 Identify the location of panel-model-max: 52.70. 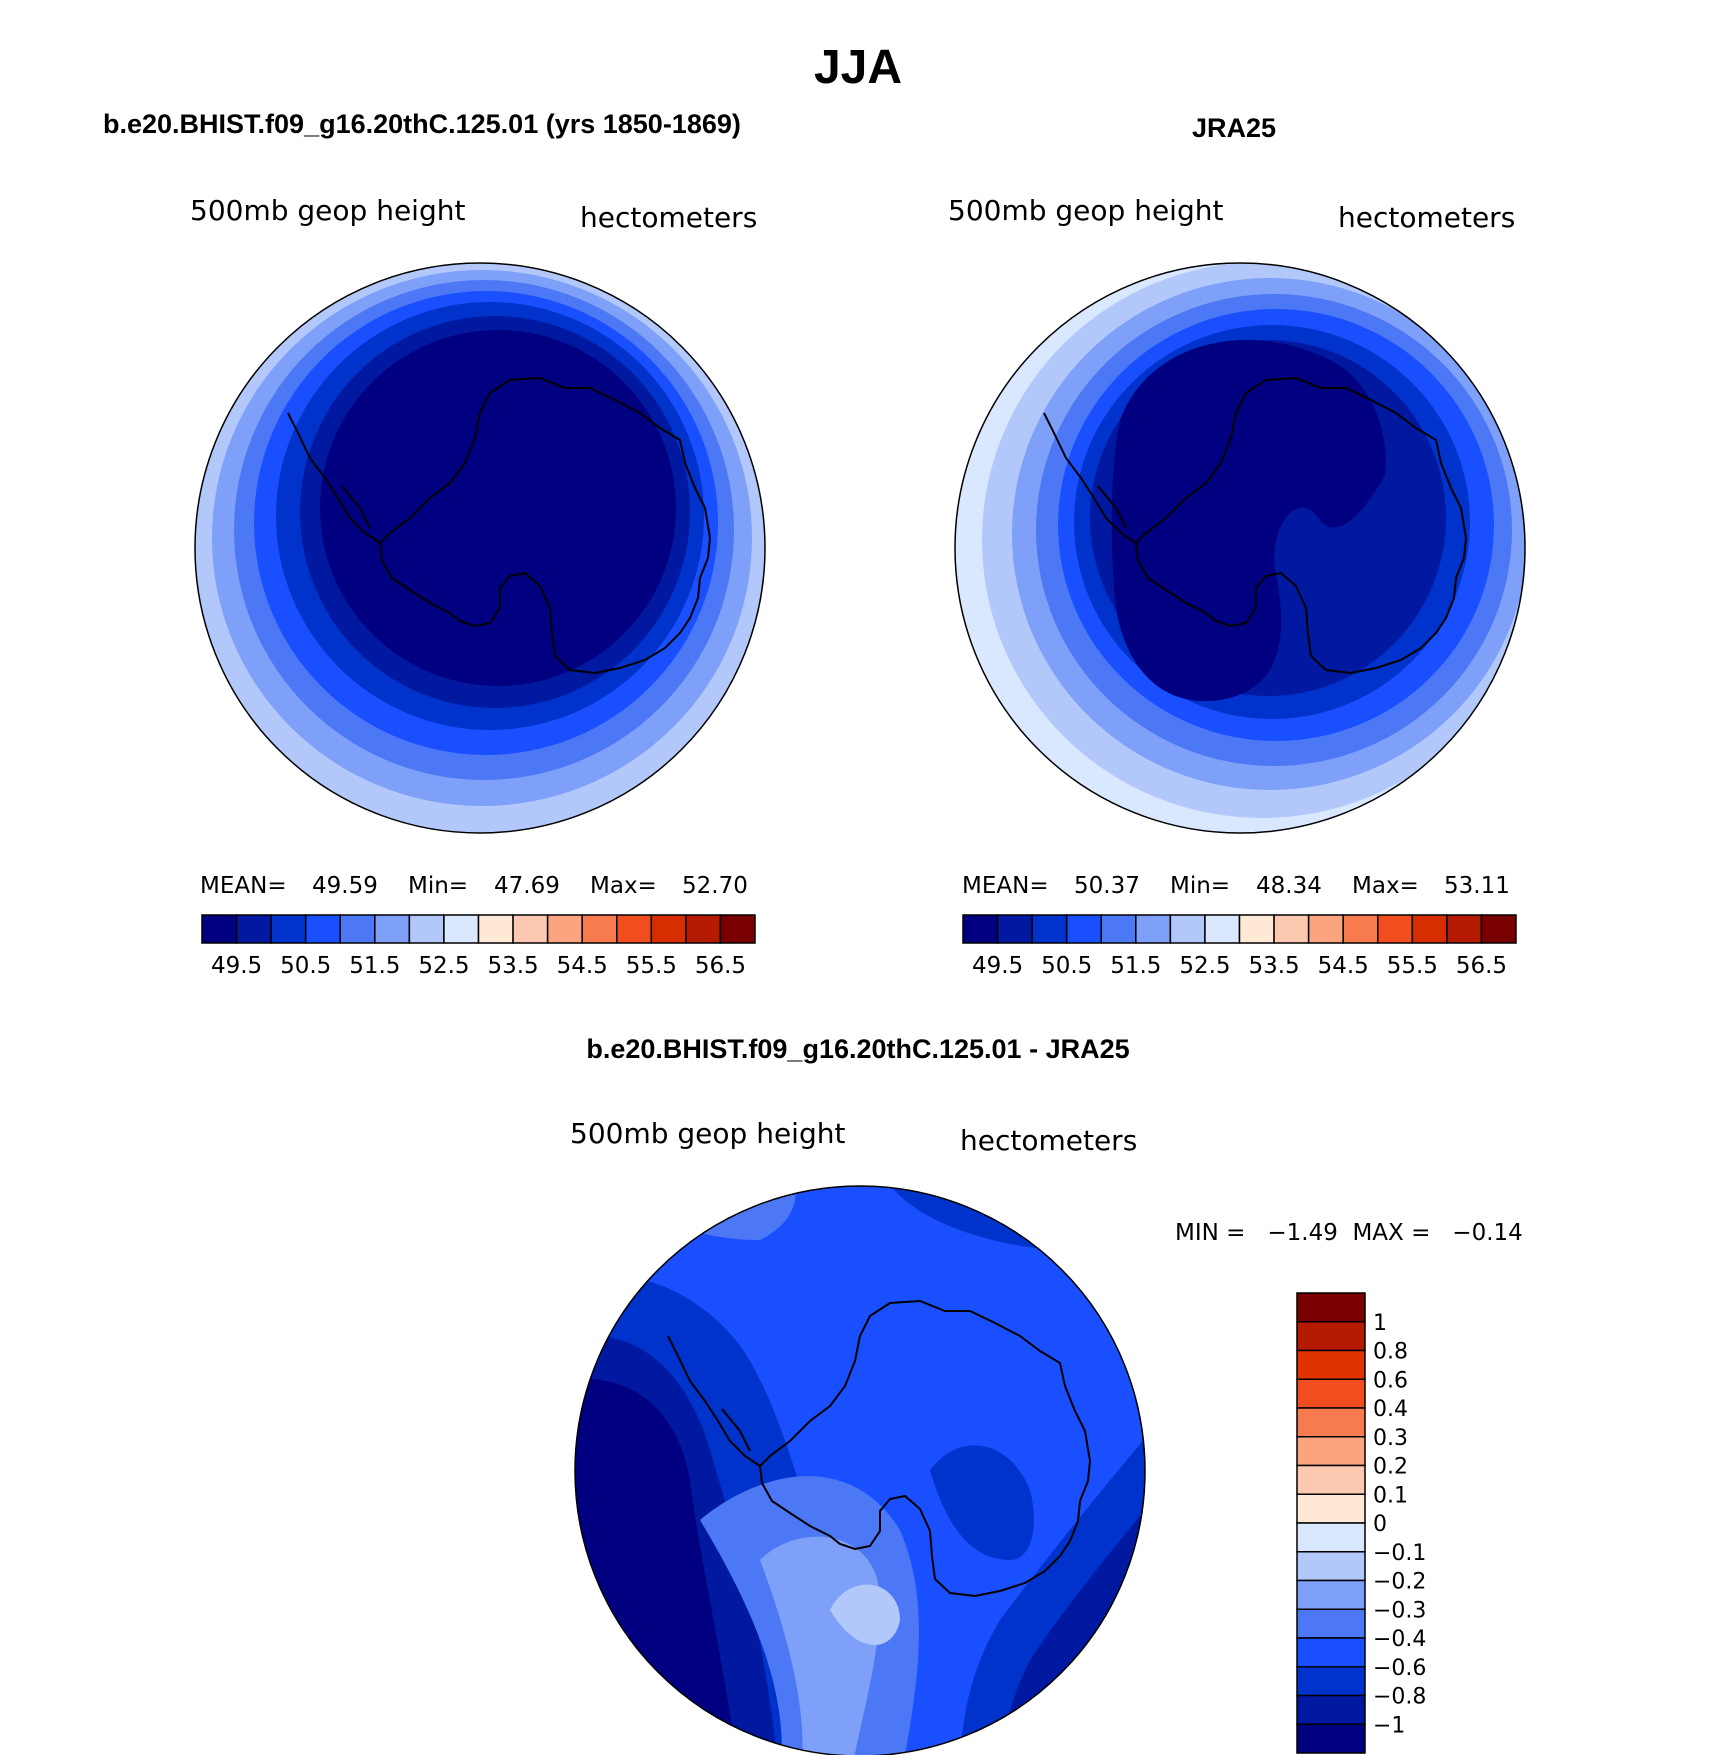
(715, 886).